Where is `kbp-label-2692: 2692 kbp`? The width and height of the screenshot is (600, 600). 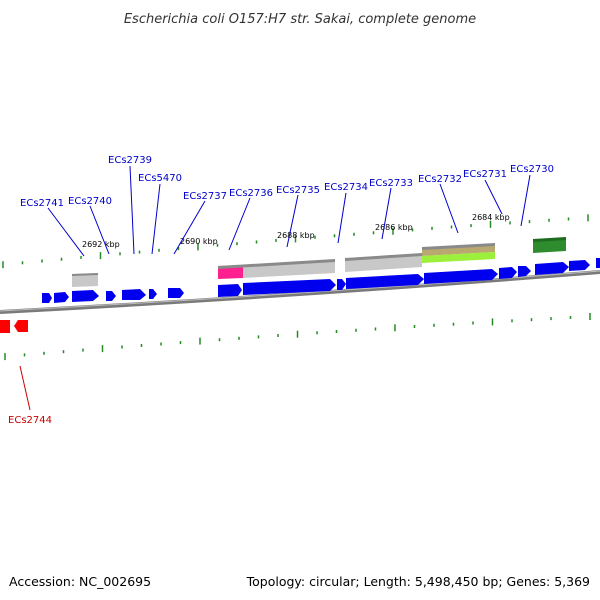 kbp-label-2692: 2692 kbp is located at coordinates (101, 244).